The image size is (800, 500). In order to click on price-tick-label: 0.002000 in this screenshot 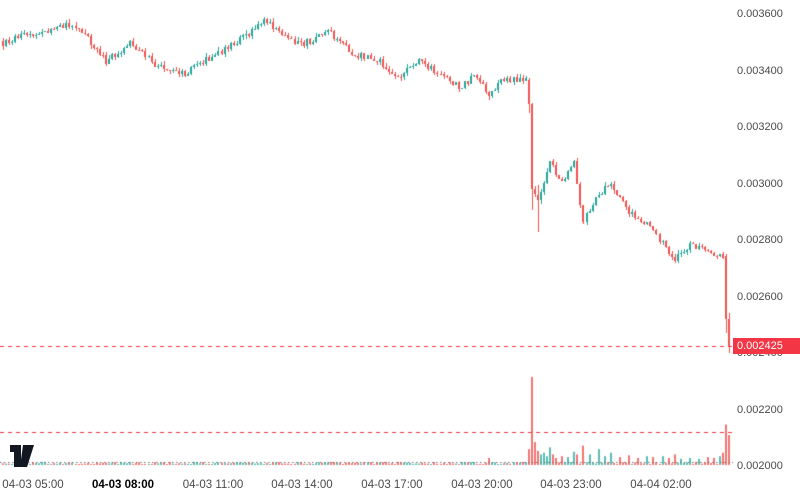, I will do `click(760, 466)`.